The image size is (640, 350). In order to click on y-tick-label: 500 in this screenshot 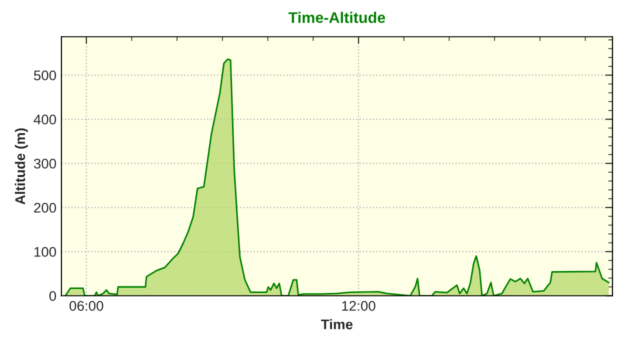, I will do `click(45, 75)`.